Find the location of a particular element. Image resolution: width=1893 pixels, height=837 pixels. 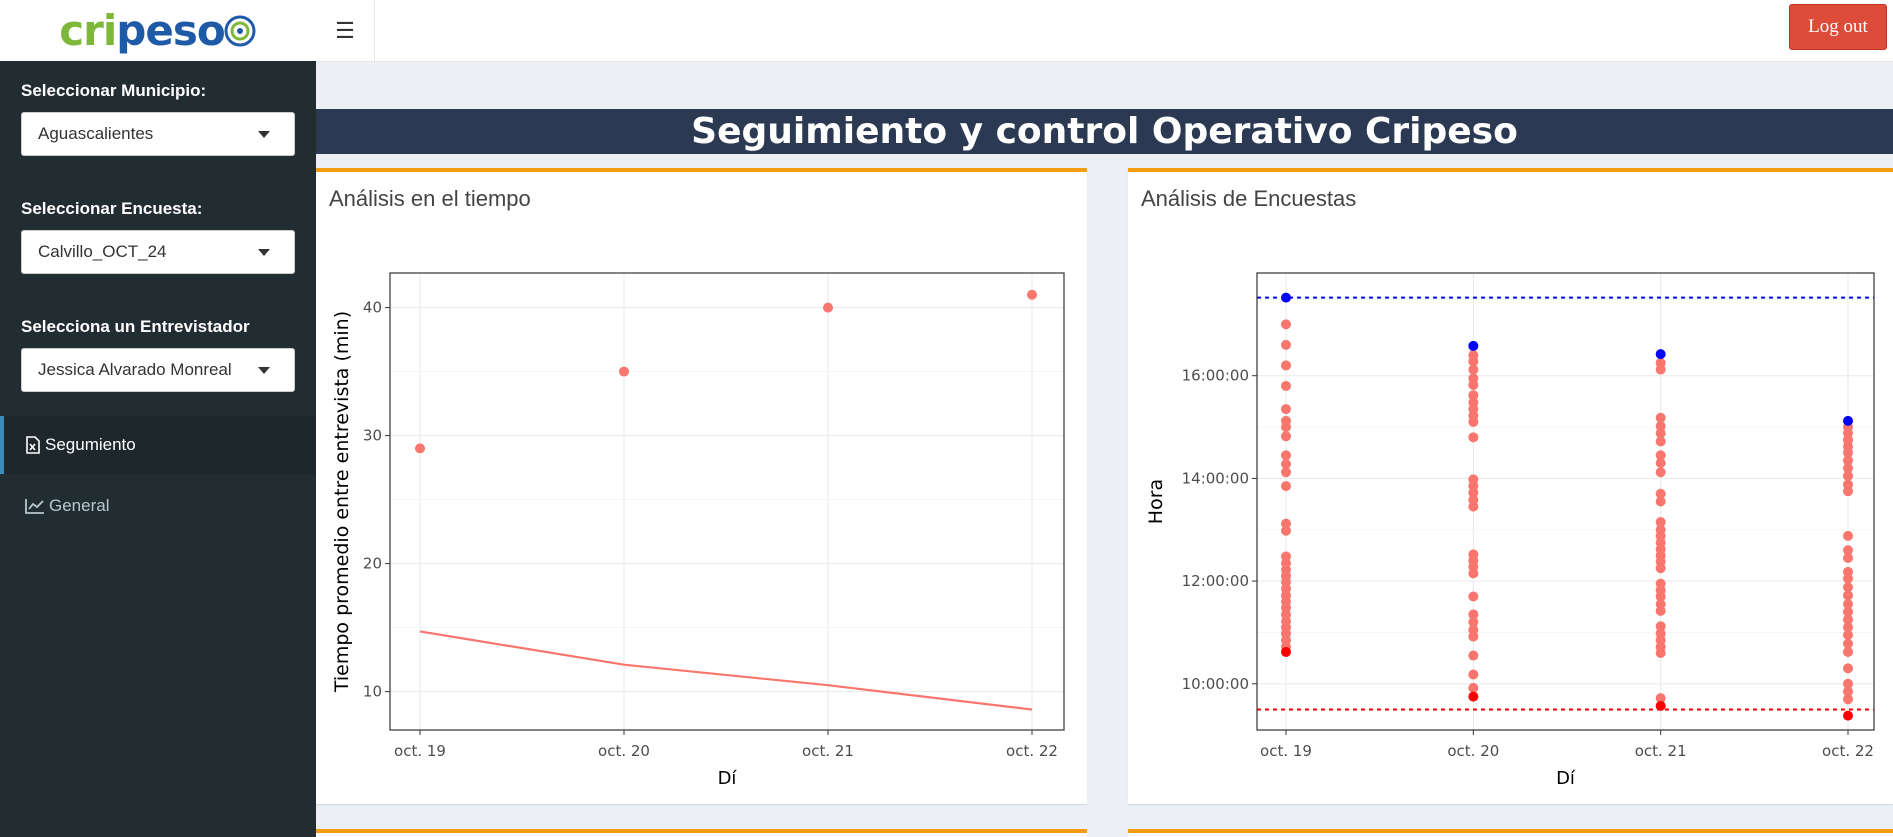

sidebar-item-label: Segumiento is located at coordinates (90, 444).